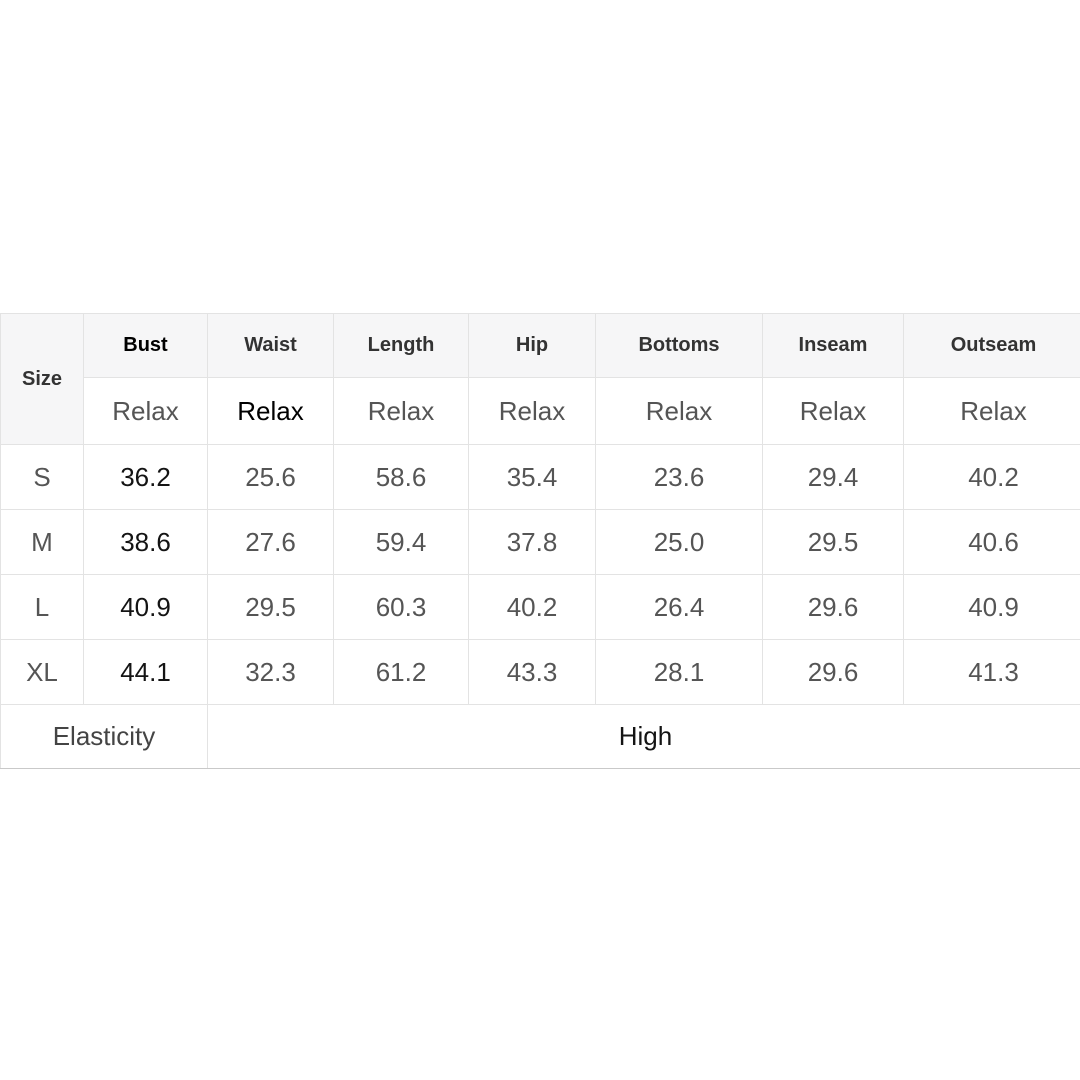 The width and height of the screenshot is (1080, 1080). Describe the element at coordinates (270, 672) in the screenshot. I see `value-cell: 32.3` at that location.